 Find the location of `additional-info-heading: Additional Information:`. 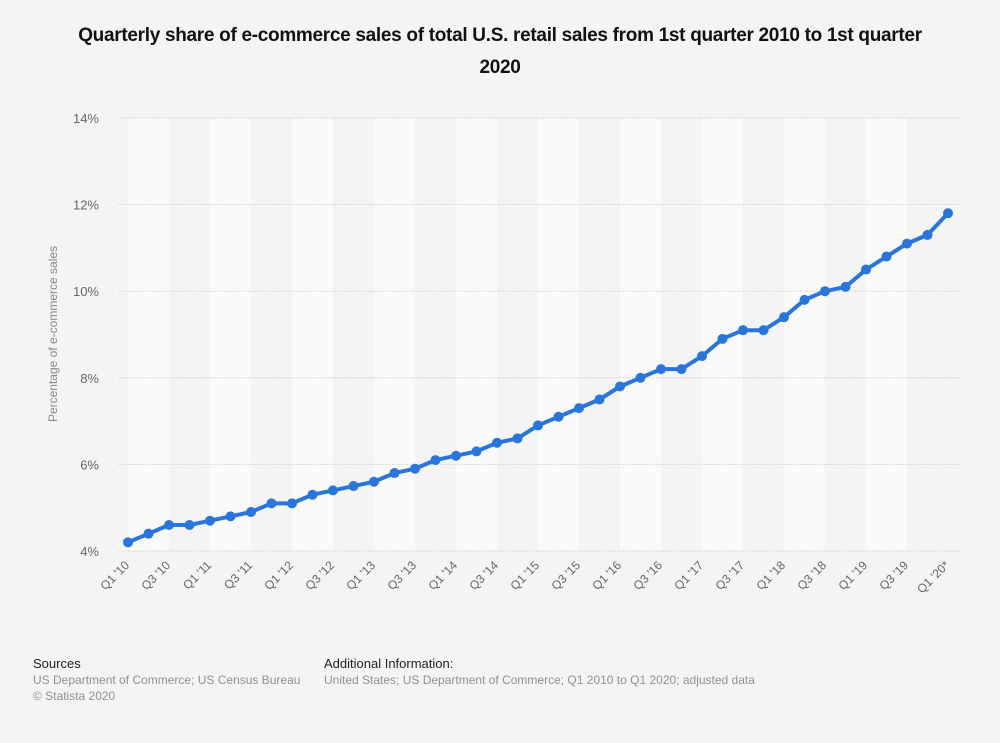

additional-info-heading: Additional Information: is located at coordinates (389, 663).